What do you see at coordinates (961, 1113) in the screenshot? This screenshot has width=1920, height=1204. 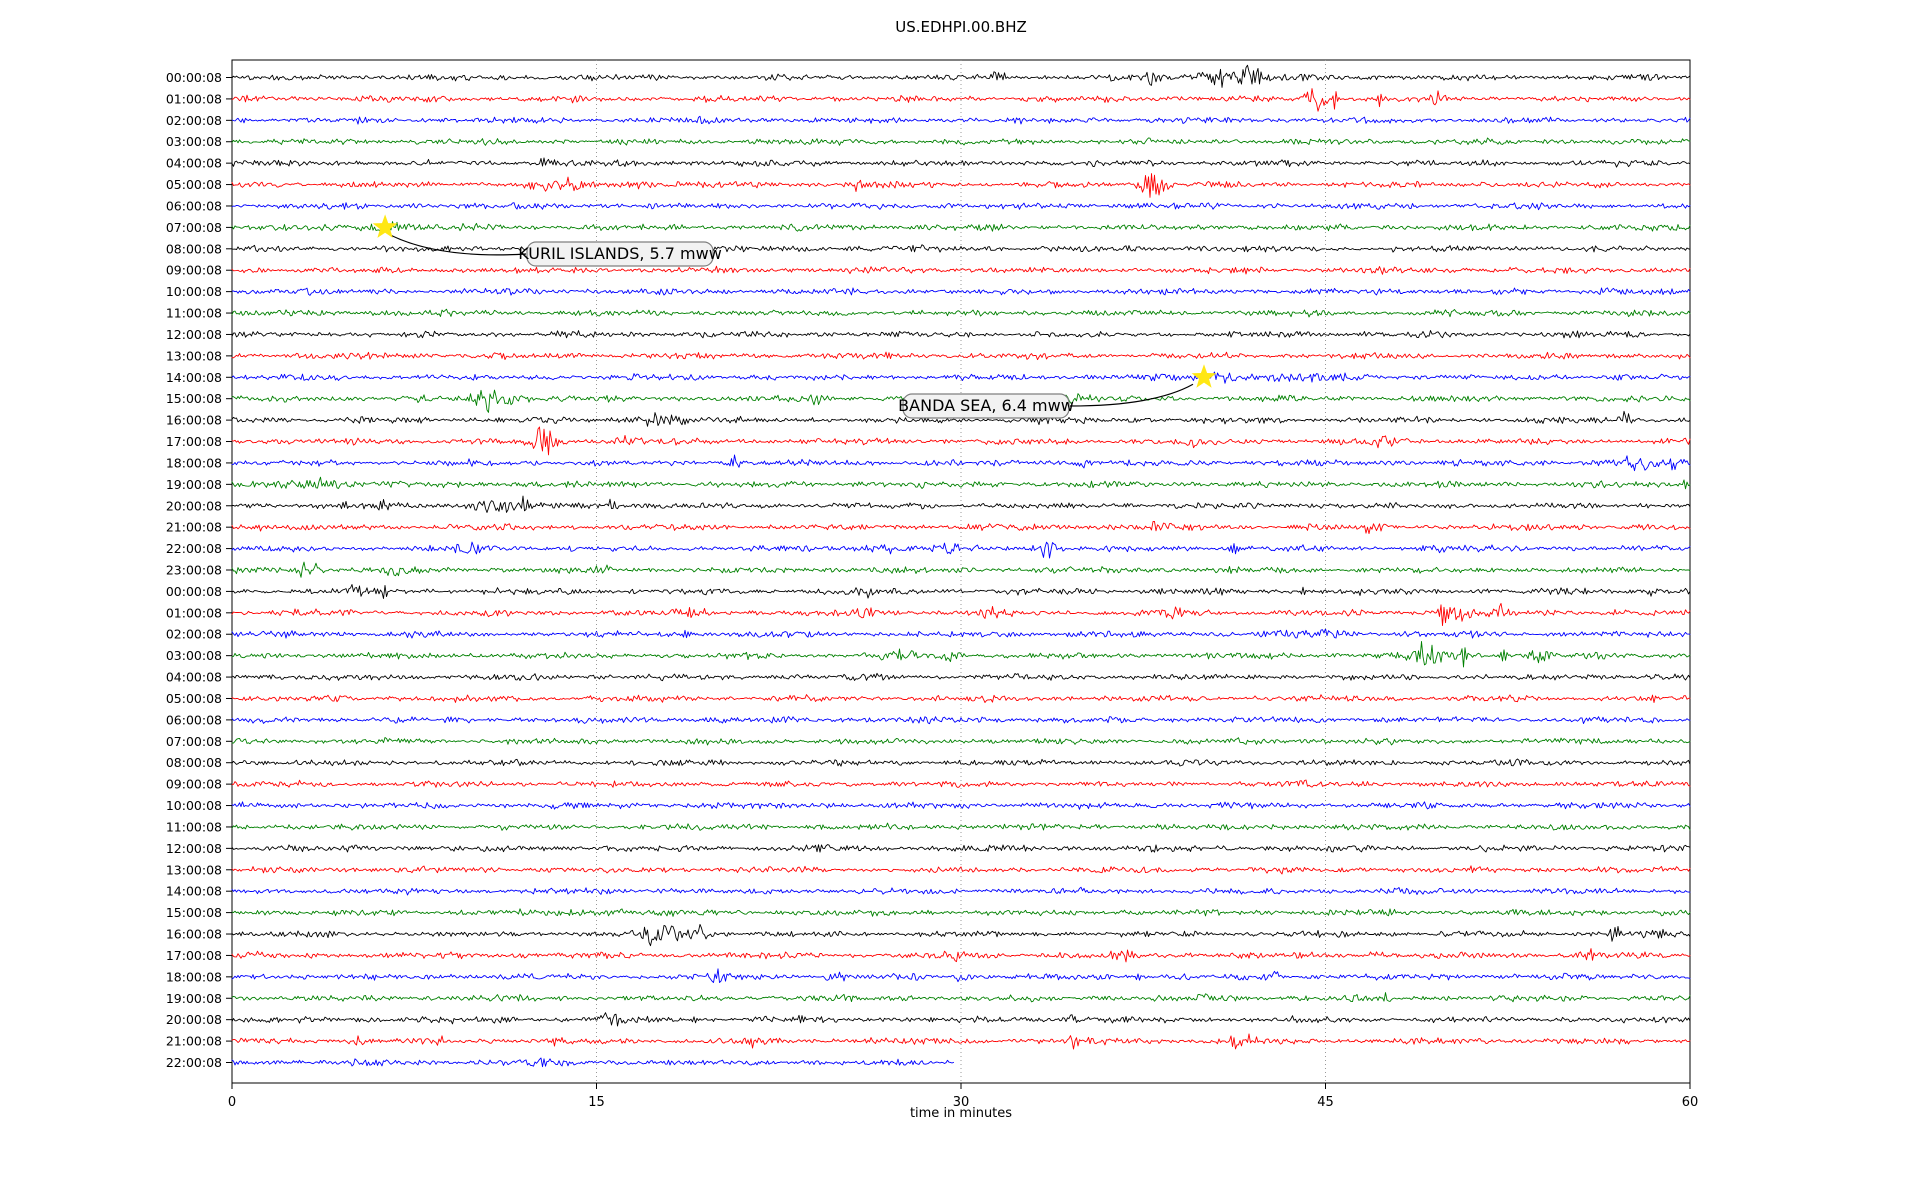 I see `x-axis-label: time in minutes` at bounding box center [961, 1113].